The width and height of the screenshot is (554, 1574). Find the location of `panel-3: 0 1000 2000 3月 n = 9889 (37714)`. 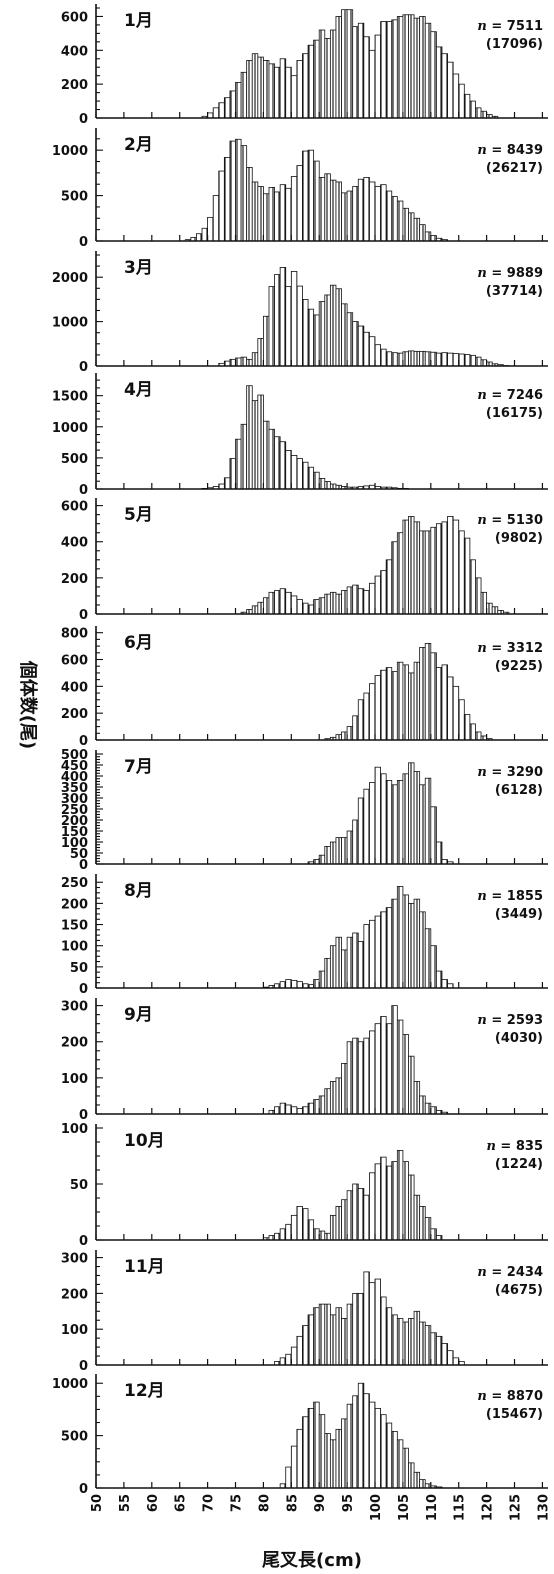

panel-3: 0 1000 2000 3月 n = 9889 (37714) is located at coordinates (300, 313).